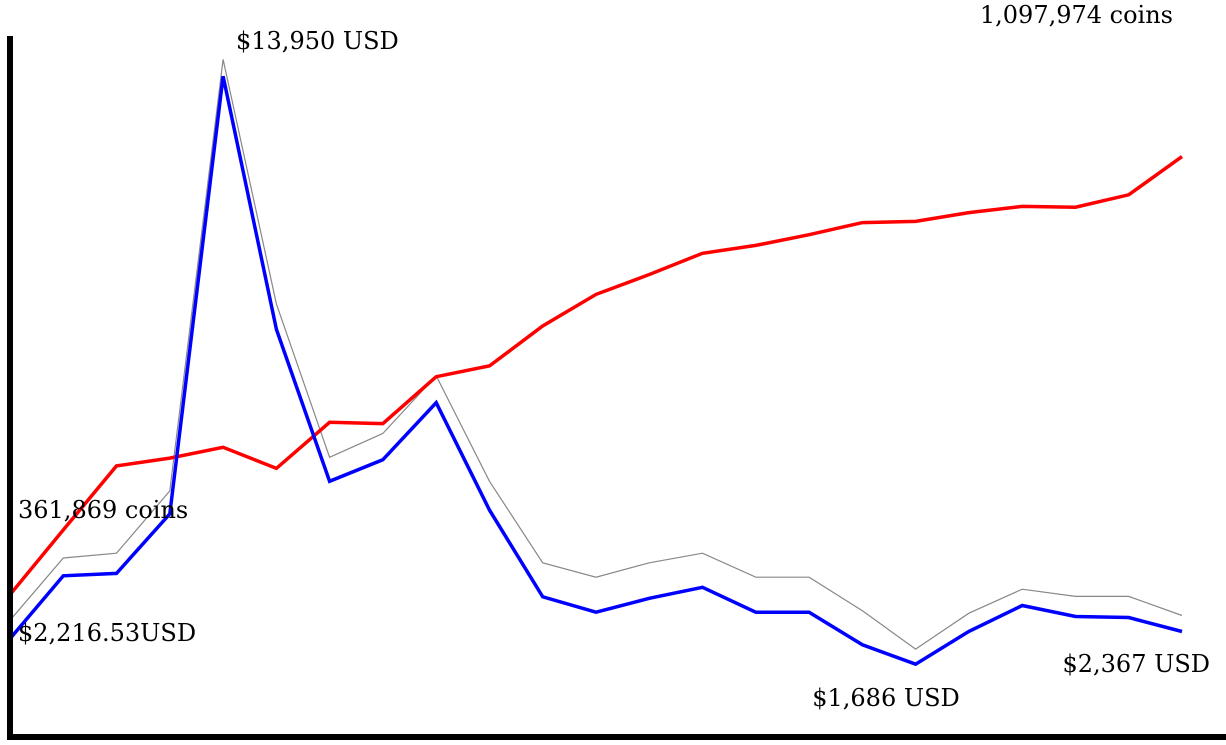  Describe the element at coordinates (1136, 664) in the screenshot. I see `label-usd-end: $2,367 USD` at that location.